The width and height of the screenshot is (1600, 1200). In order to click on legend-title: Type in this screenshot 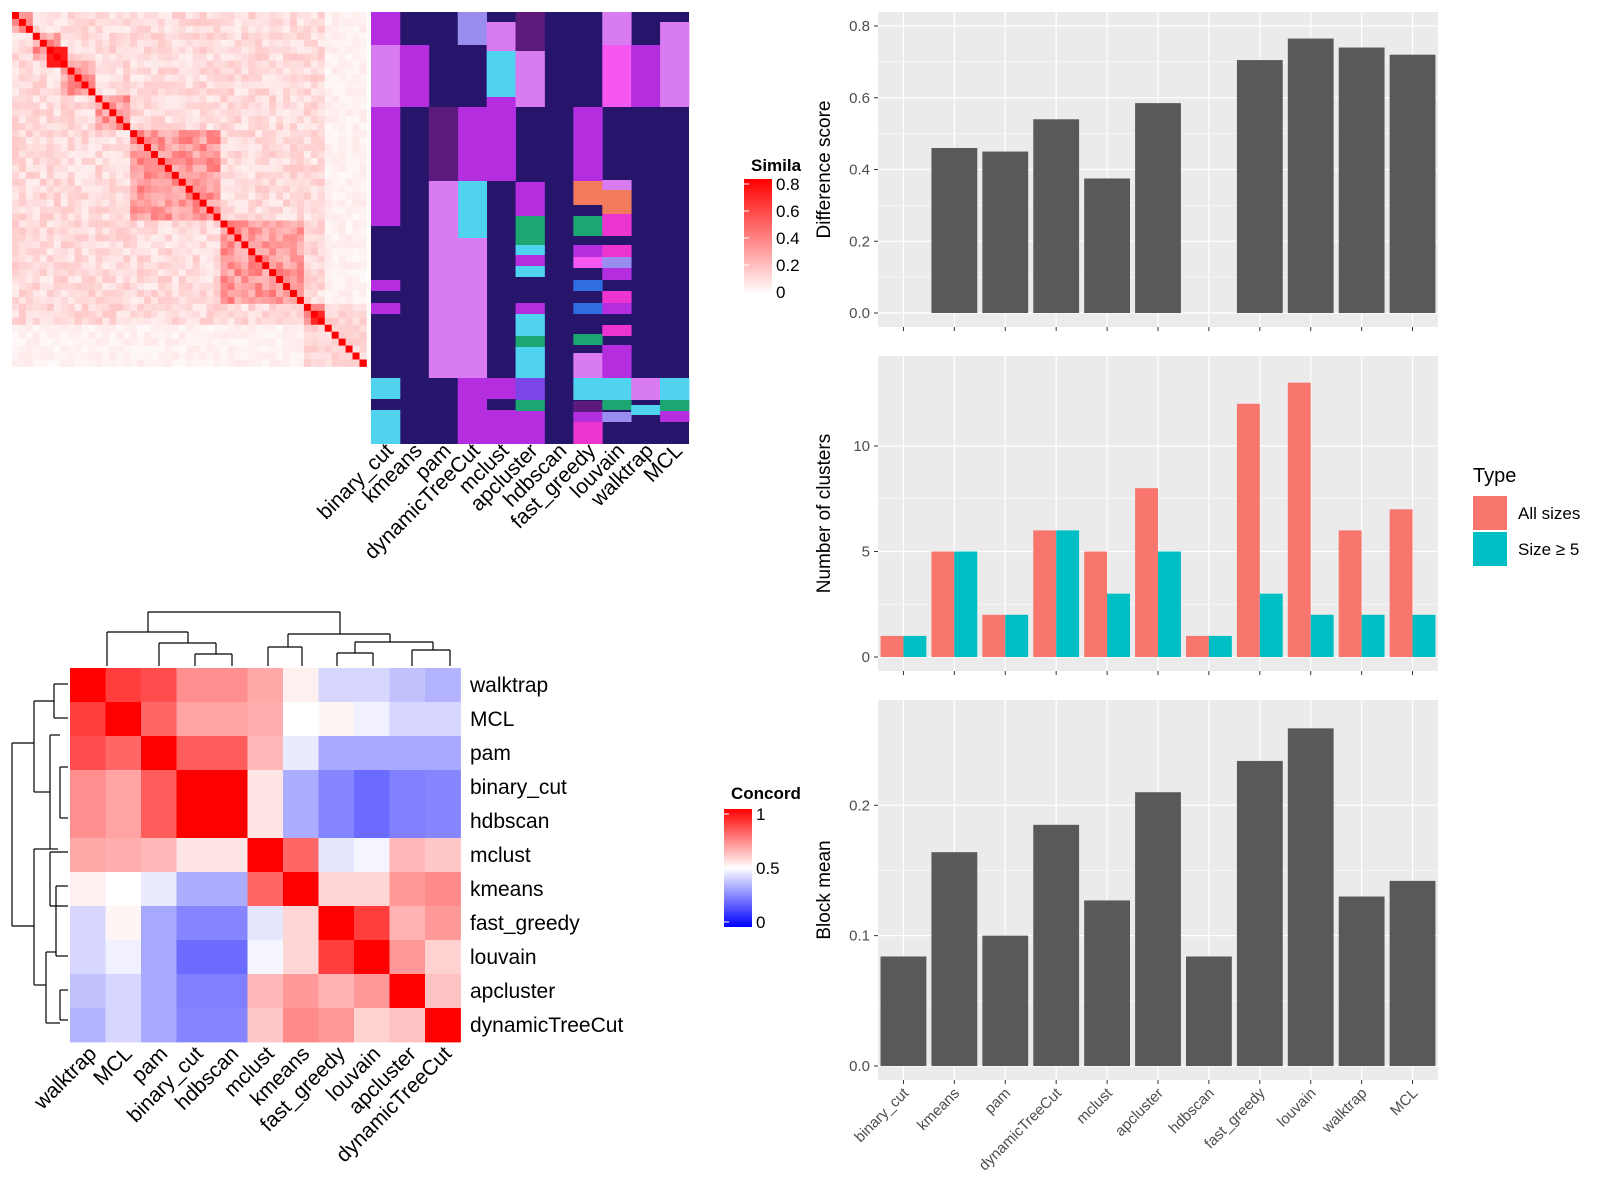, I will do `click(1494, 476)`.